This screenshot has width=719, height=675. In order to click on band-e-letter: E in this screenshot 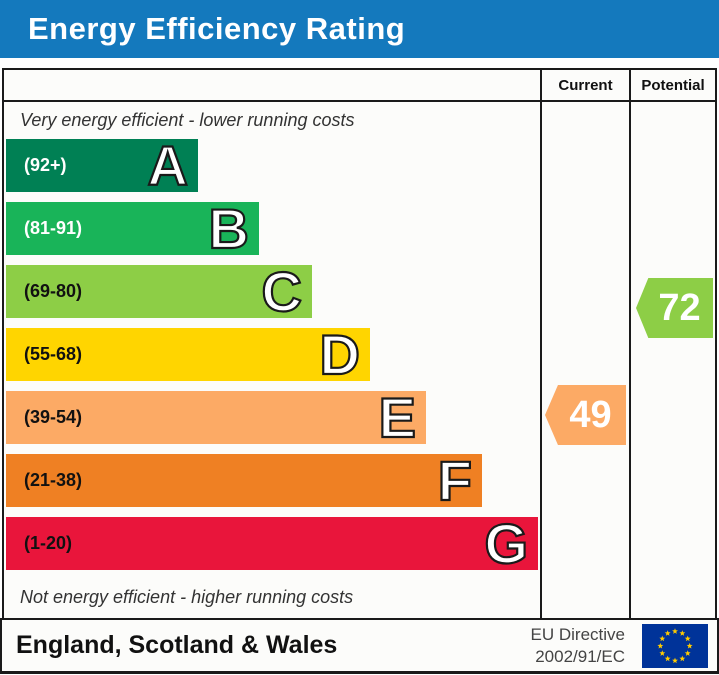, I will do `click(398, 417)`.